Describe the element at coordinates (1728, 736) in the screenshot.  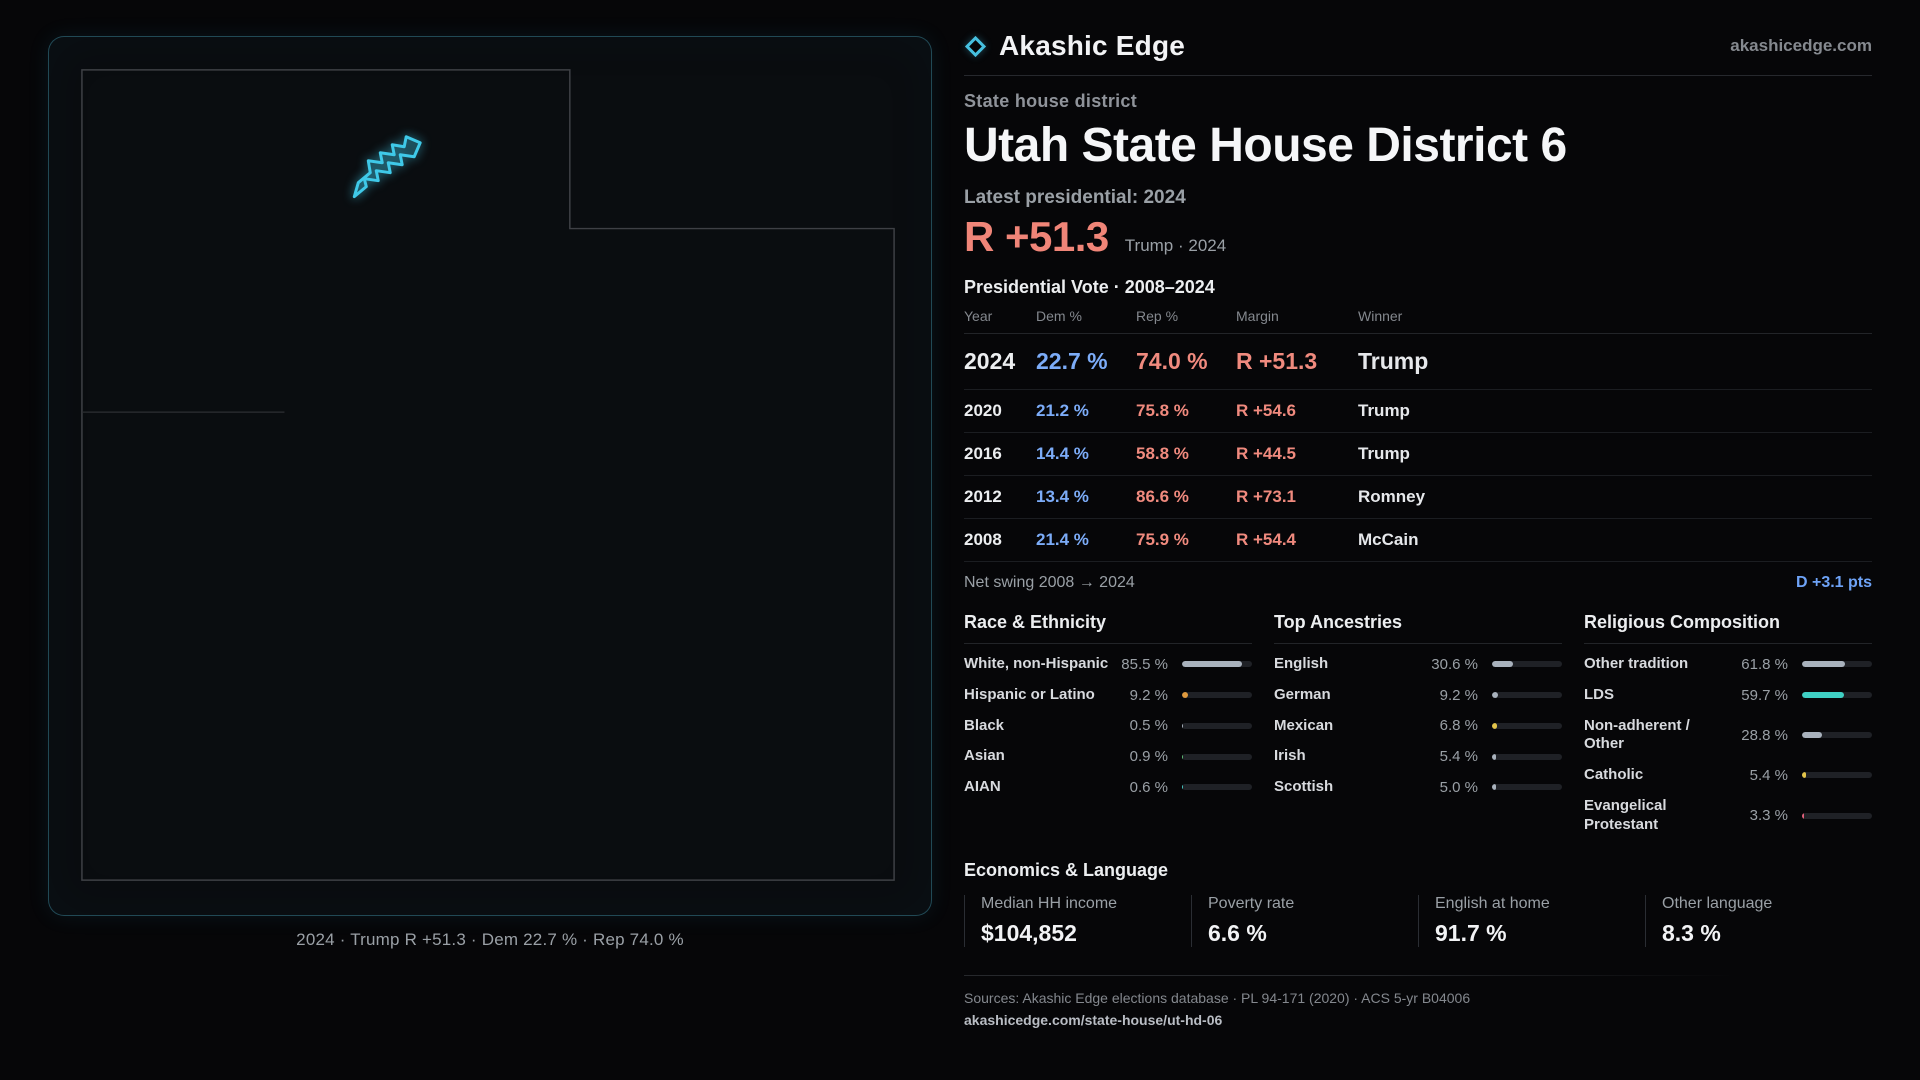
I see `demo-row: Non-adherent / Other 28.8 %` at that location.